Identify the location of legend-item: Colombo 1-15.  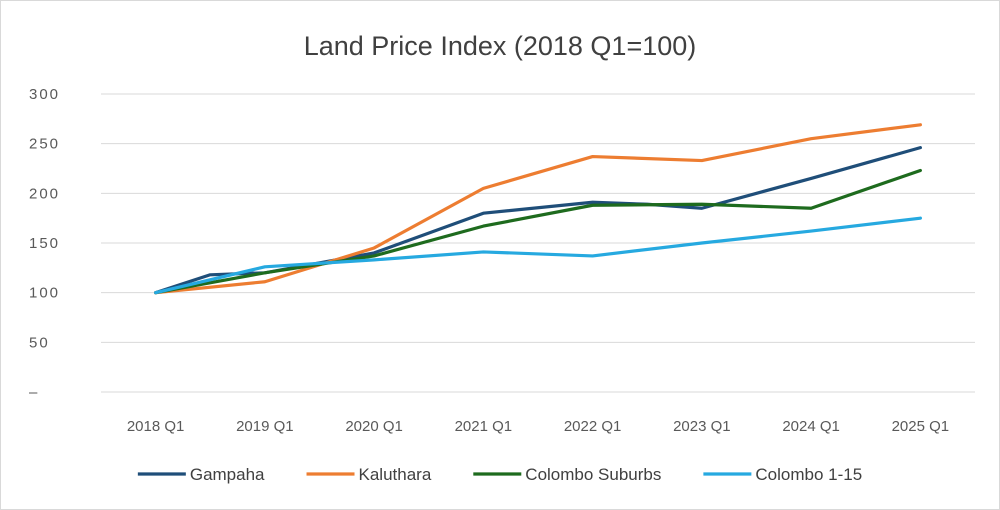
(782, 474).